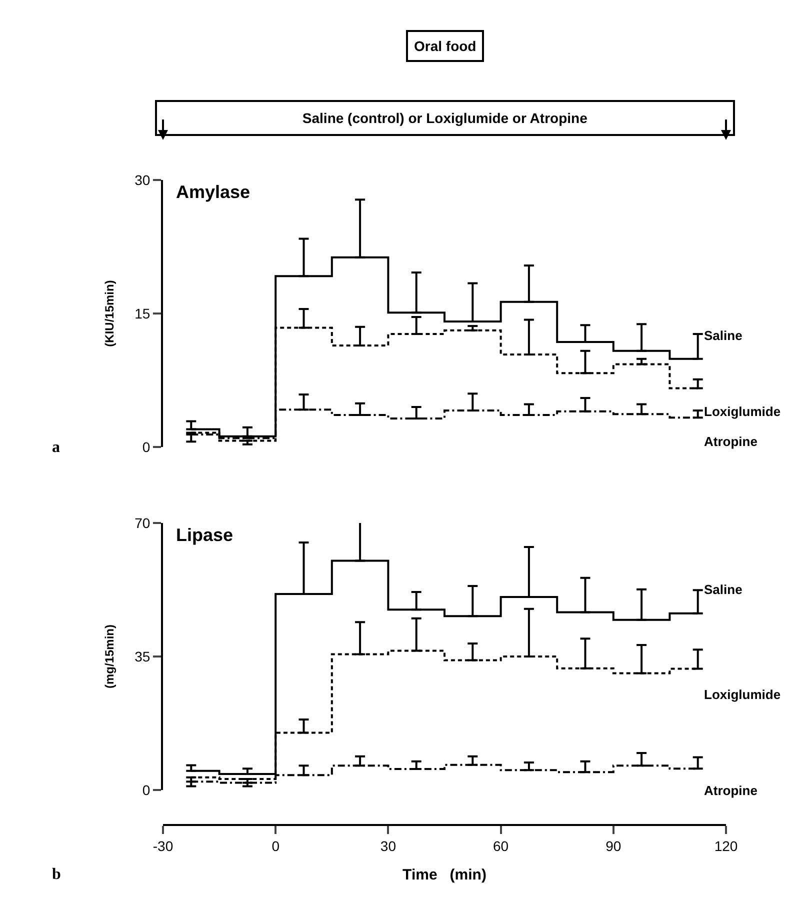  I want to click on text: Saline (control) or Loxiglumide or Atropine, so click(445, 118).